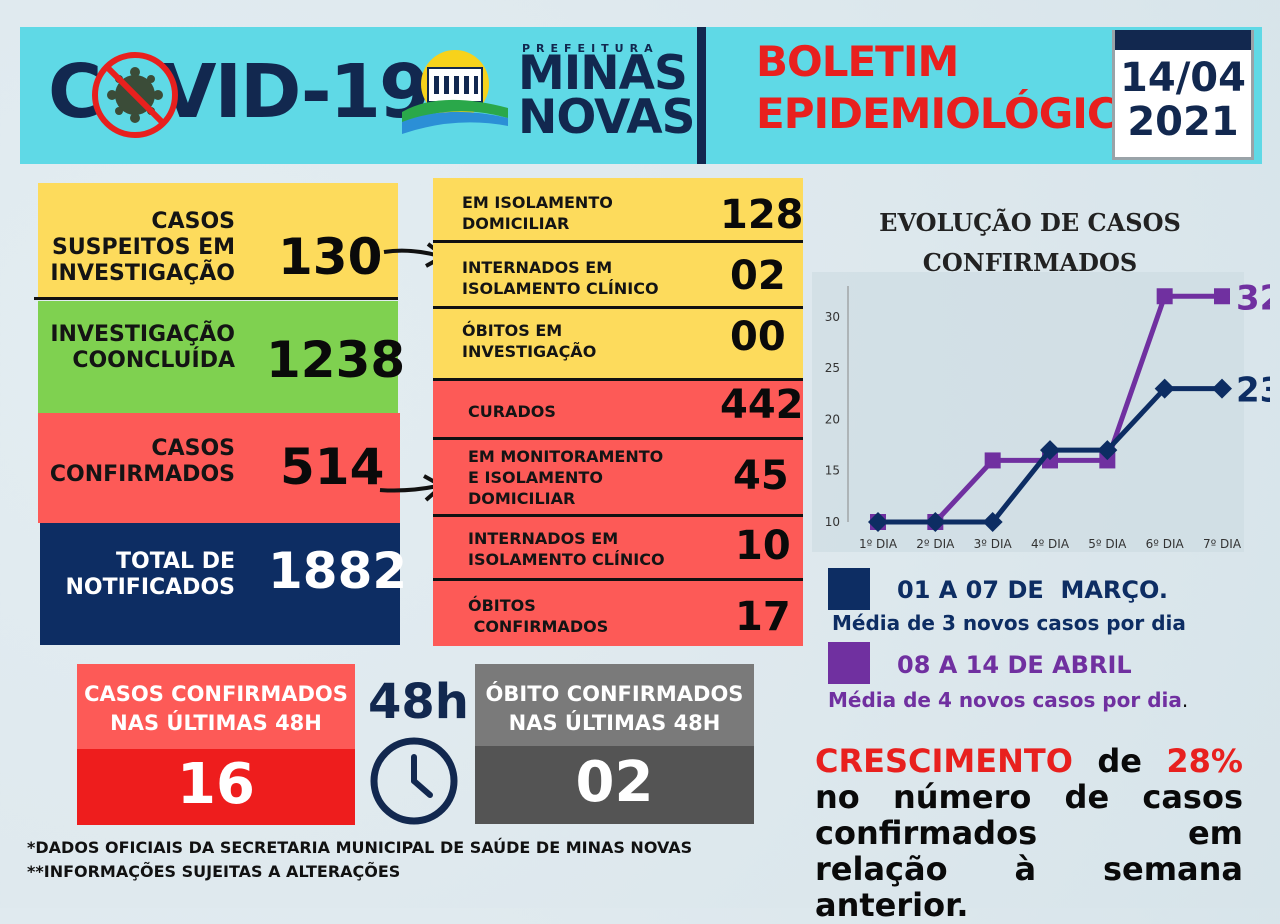  Describe the element at coordinates (1204, 761) in the screenshot. I see `growth-percent: 28%` at that location.